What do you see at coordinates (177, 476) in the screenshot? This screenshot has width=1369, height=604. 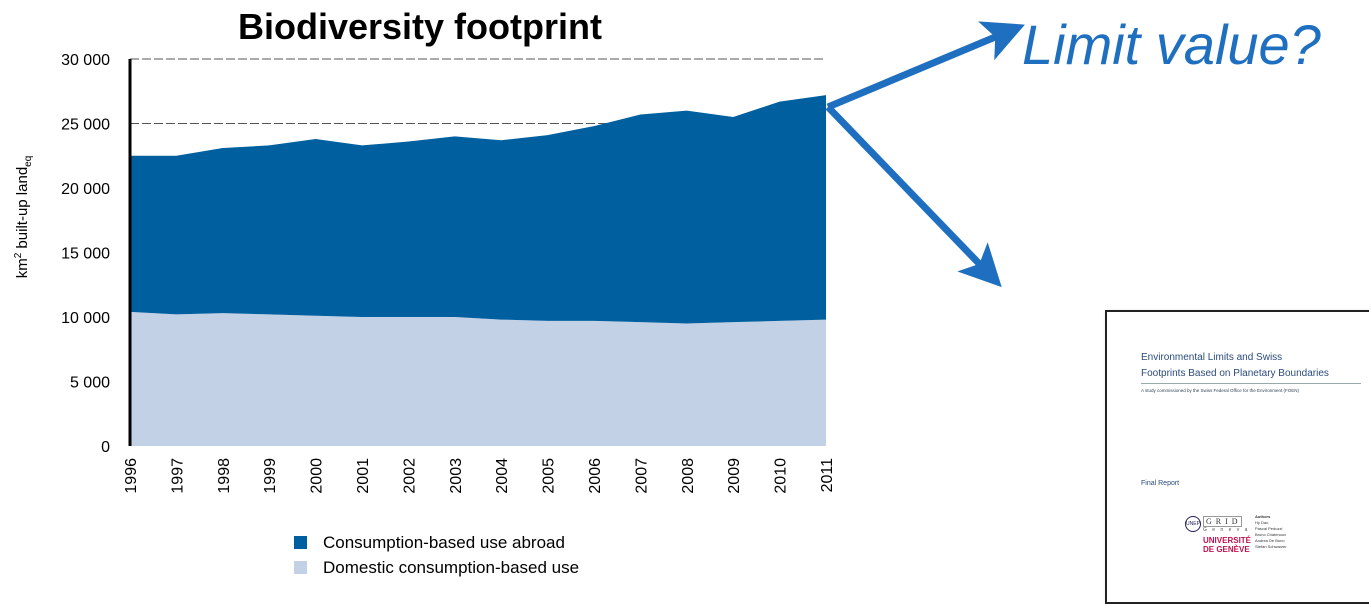 I see `x-tick-label: 1997` at bounding box center [177, 476].